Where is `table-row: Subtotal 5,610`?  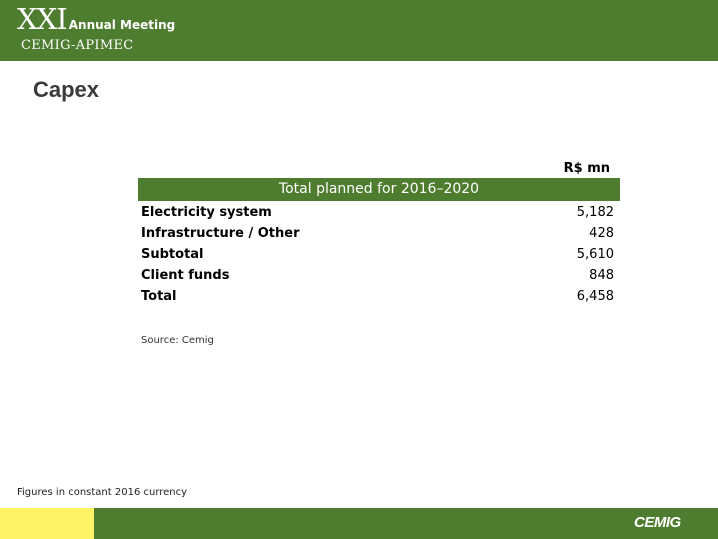
table-row: Subtotal 5,610 is located at coordinates (377, 254).